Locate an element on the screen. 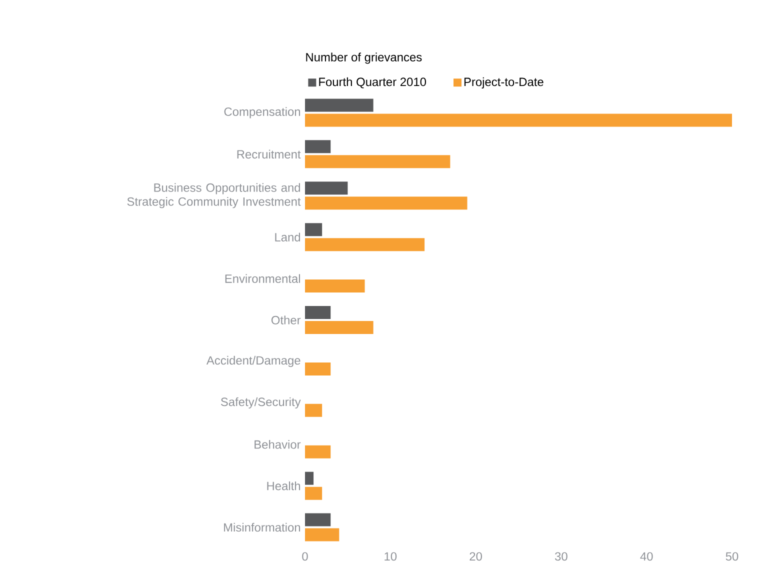 The height and width of the screenshot is (585, 757). x-tick-label: 10 is located at coordinates (390, 556).